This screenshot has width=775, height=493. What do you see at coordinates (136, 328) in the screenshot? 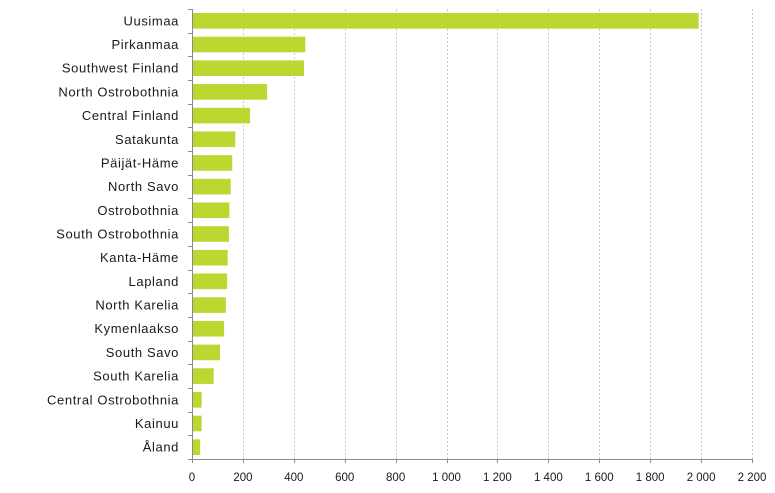
I see `category-label-13: Kymenlaakso` at bounding box center [136, 328].